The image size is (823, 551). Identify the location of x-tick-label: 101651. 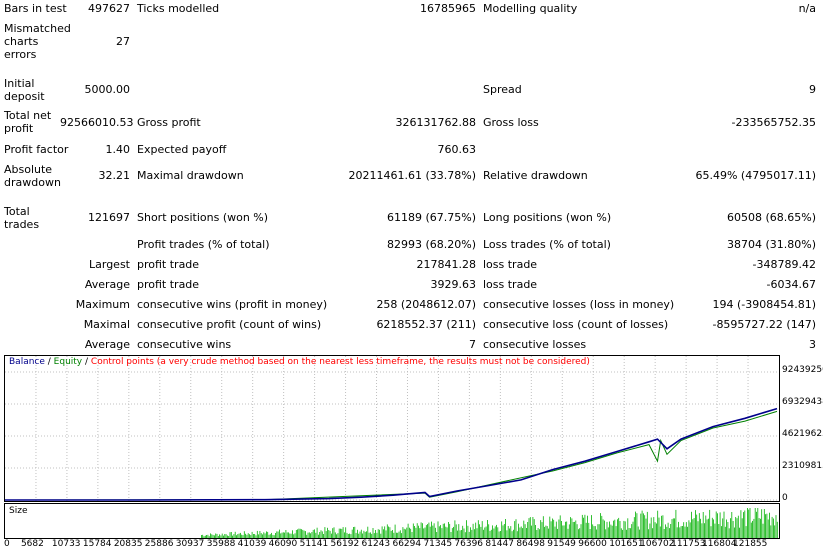
(626, 544).